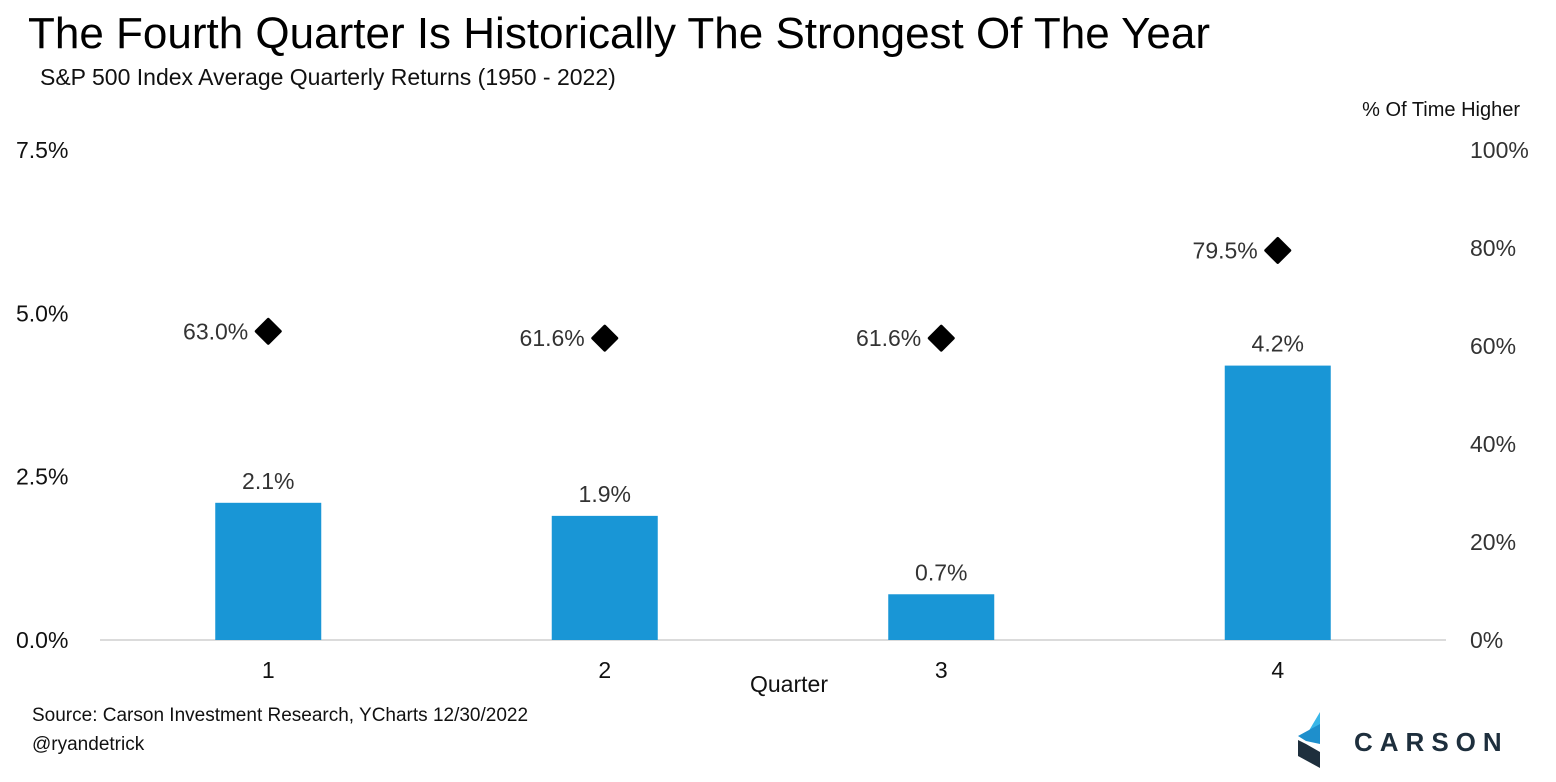 The width and height of the screenshot is (1556, 782). What do you see at coordinates (215, 331) in the screenshot?
I see `point-data-label: 63.0%` at bounding box center [215, 331].